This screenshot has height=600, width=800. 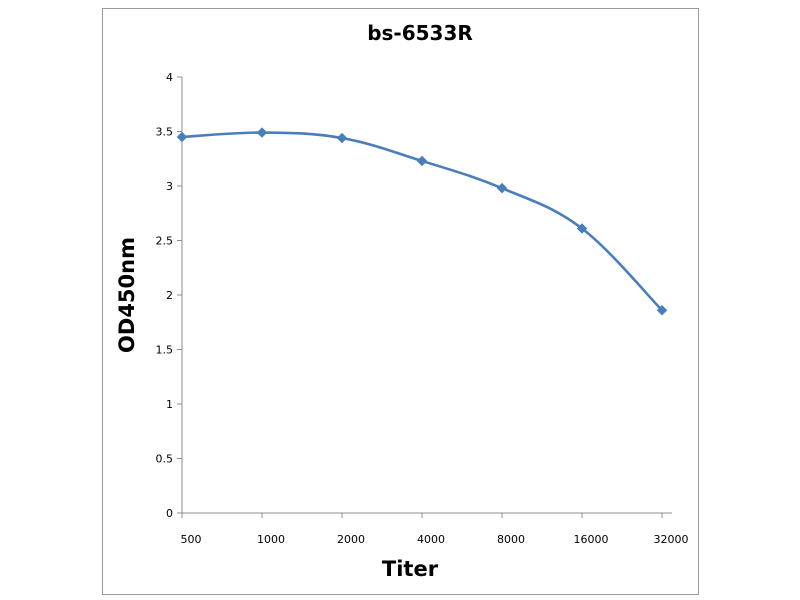 I want to click on x-tick-label: 16000, so click(x=591, y=539).